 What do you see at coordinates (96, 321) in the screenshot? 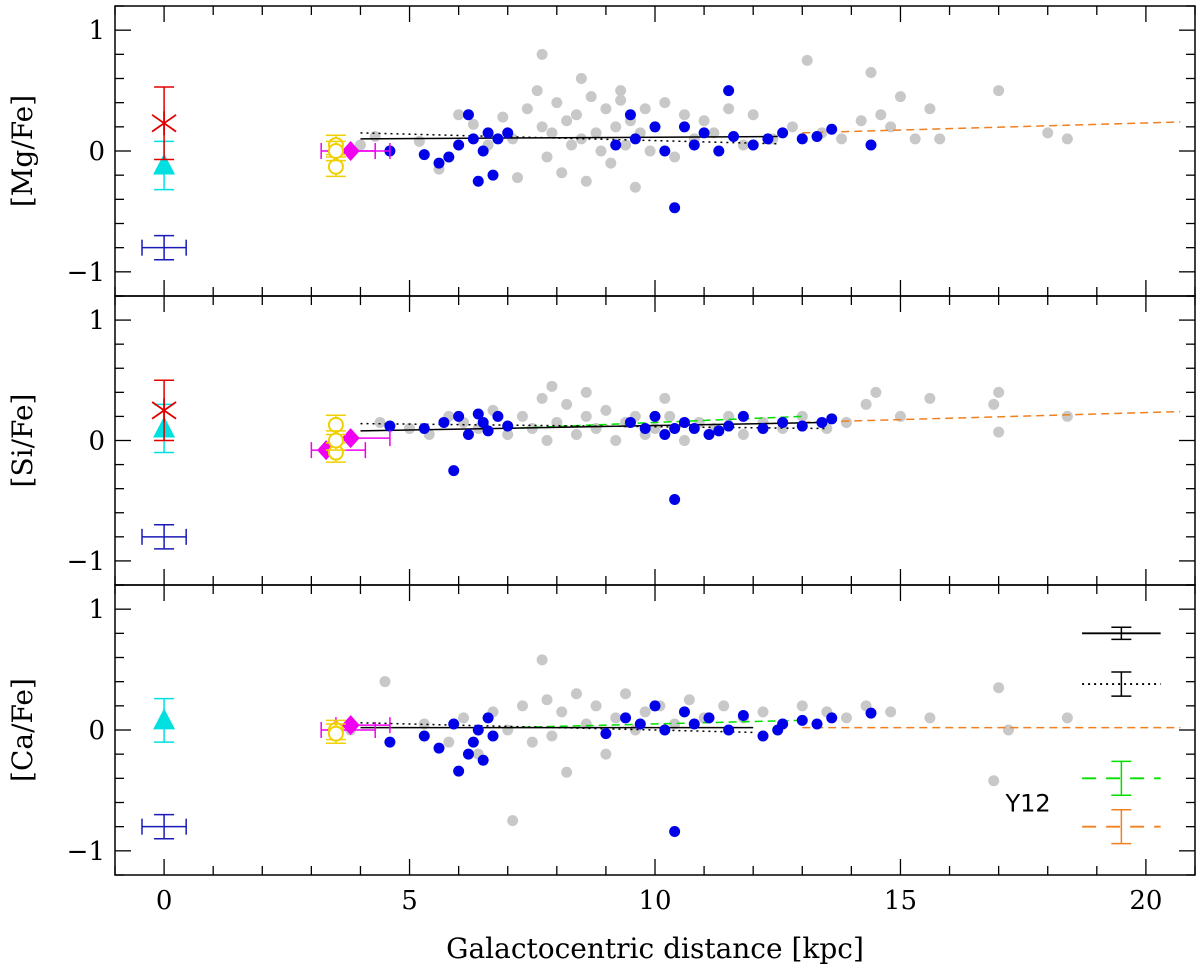
I see `y-tick-label: 1` at bounding box center [96, 321].